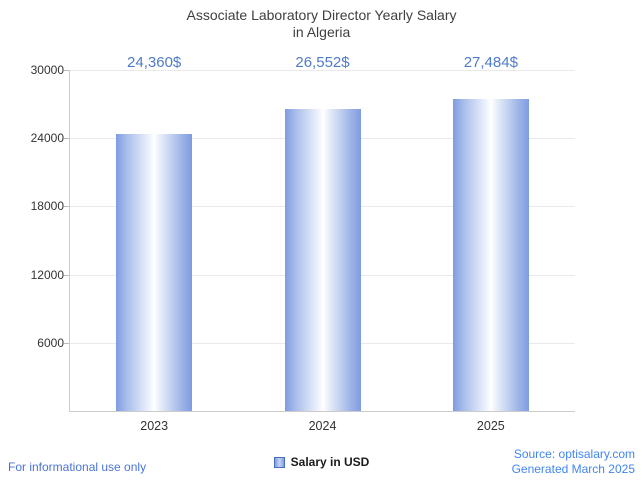  Describe the element at coordinates (47, 70) in the screenshot. I see `y-axis-label: 30000` at that location.